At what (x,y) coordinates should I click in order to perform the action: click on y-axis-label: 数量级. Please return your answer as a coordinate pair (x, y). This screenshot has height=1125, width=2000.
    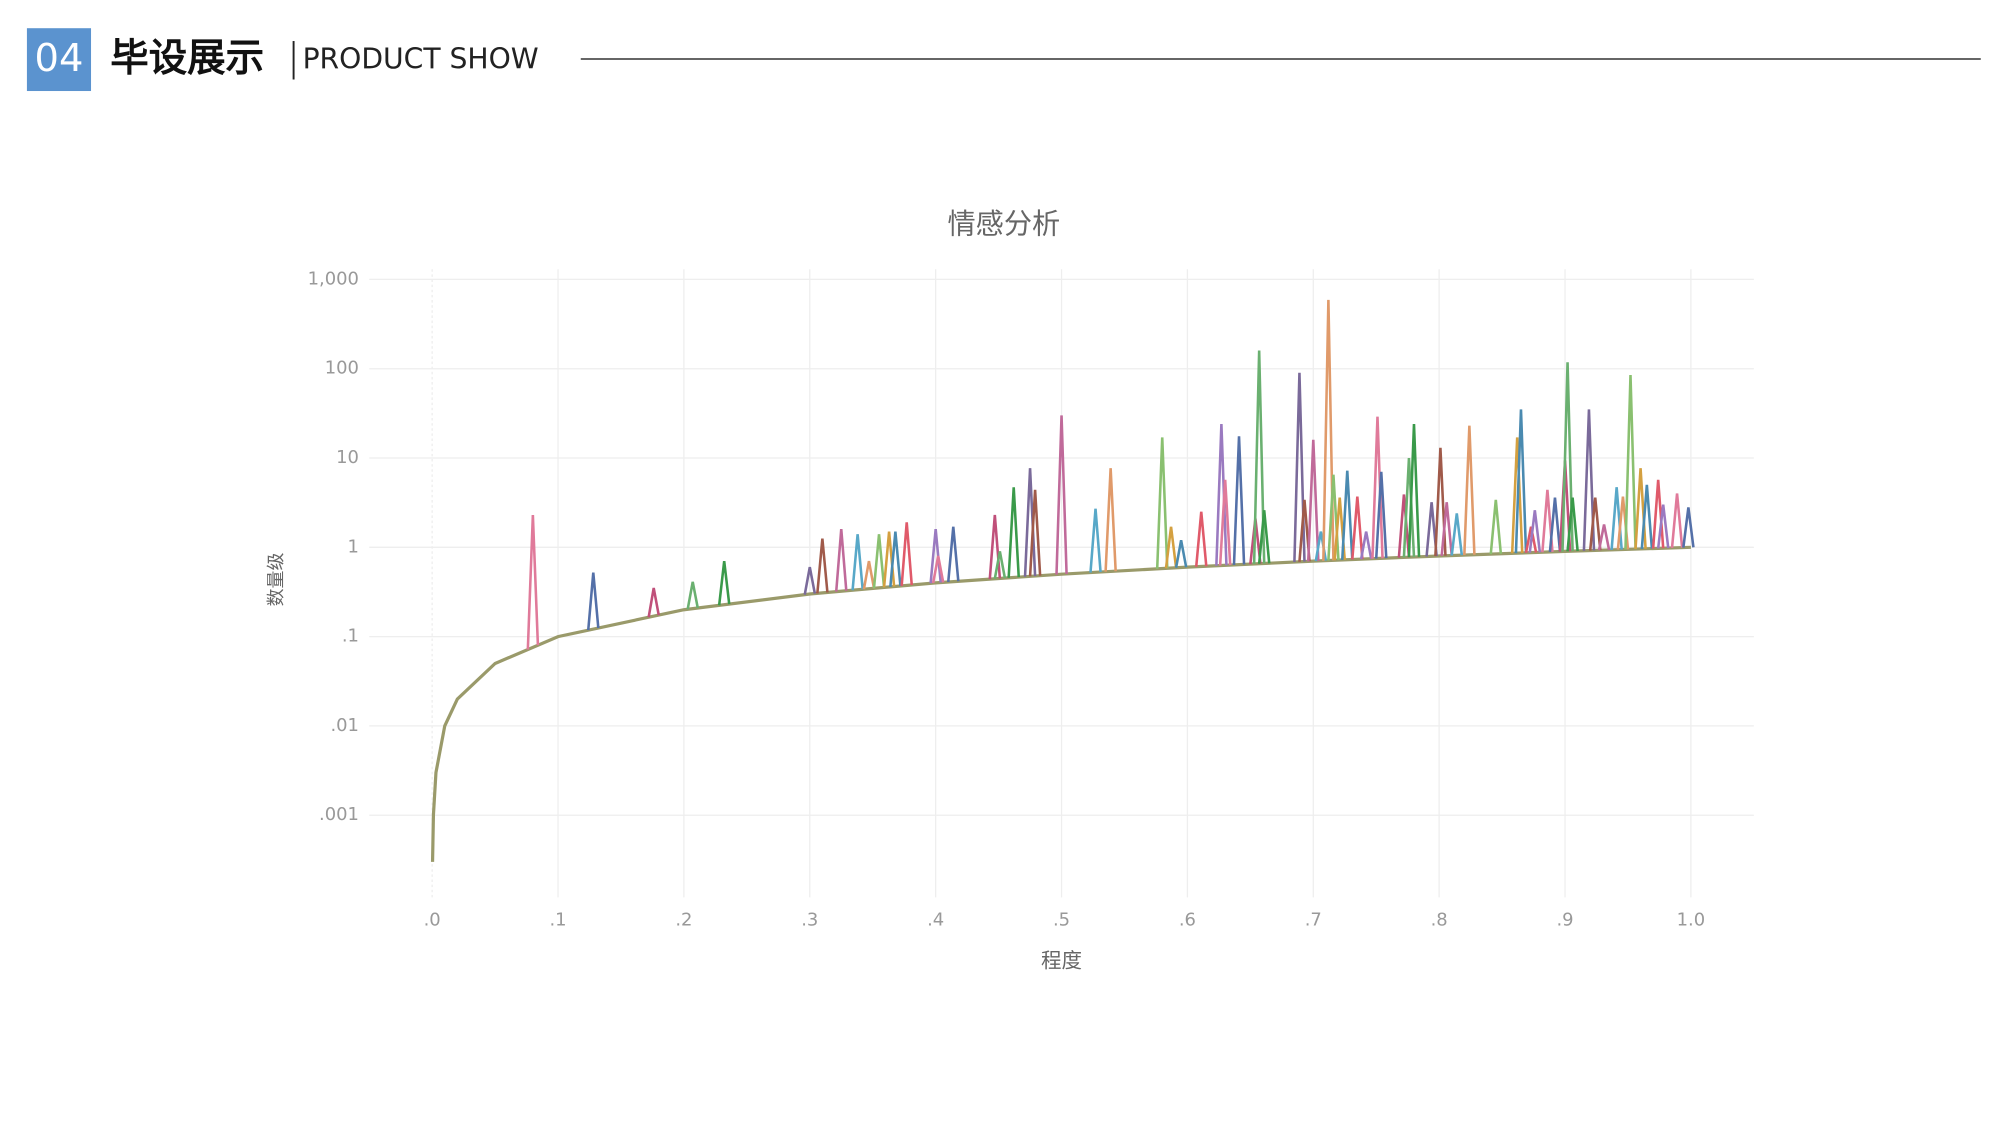
    Looking at the image, I should click on (276, 580).